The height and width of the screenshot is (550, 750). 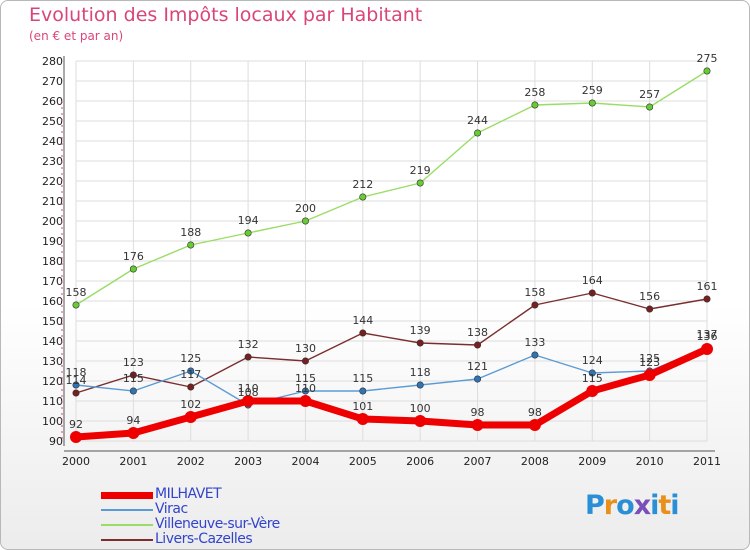 I want to click on x-tick-label: 2011, so click(x=707, y=461).